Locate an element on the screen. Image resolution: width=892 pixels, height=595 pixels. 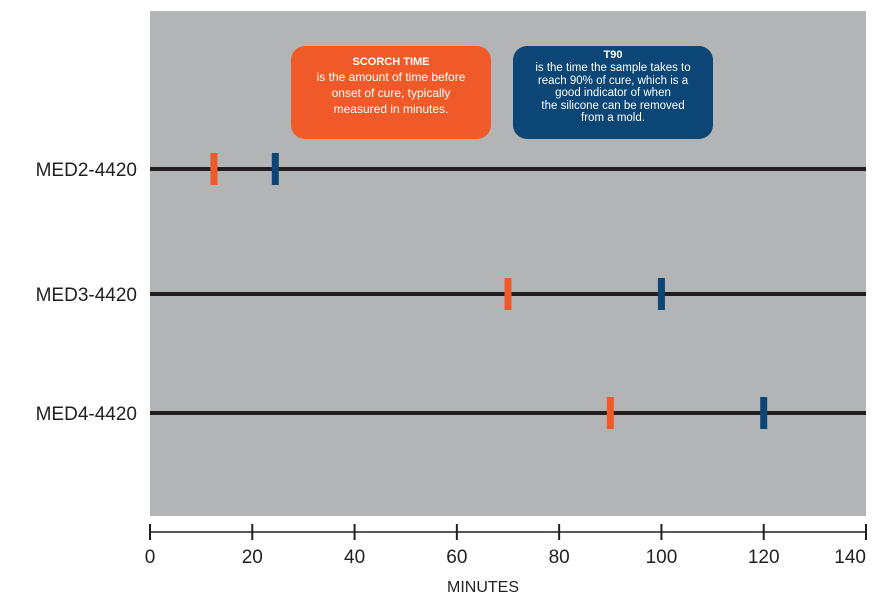
x-tick-label: 0 is located at coordinates (150, 557).